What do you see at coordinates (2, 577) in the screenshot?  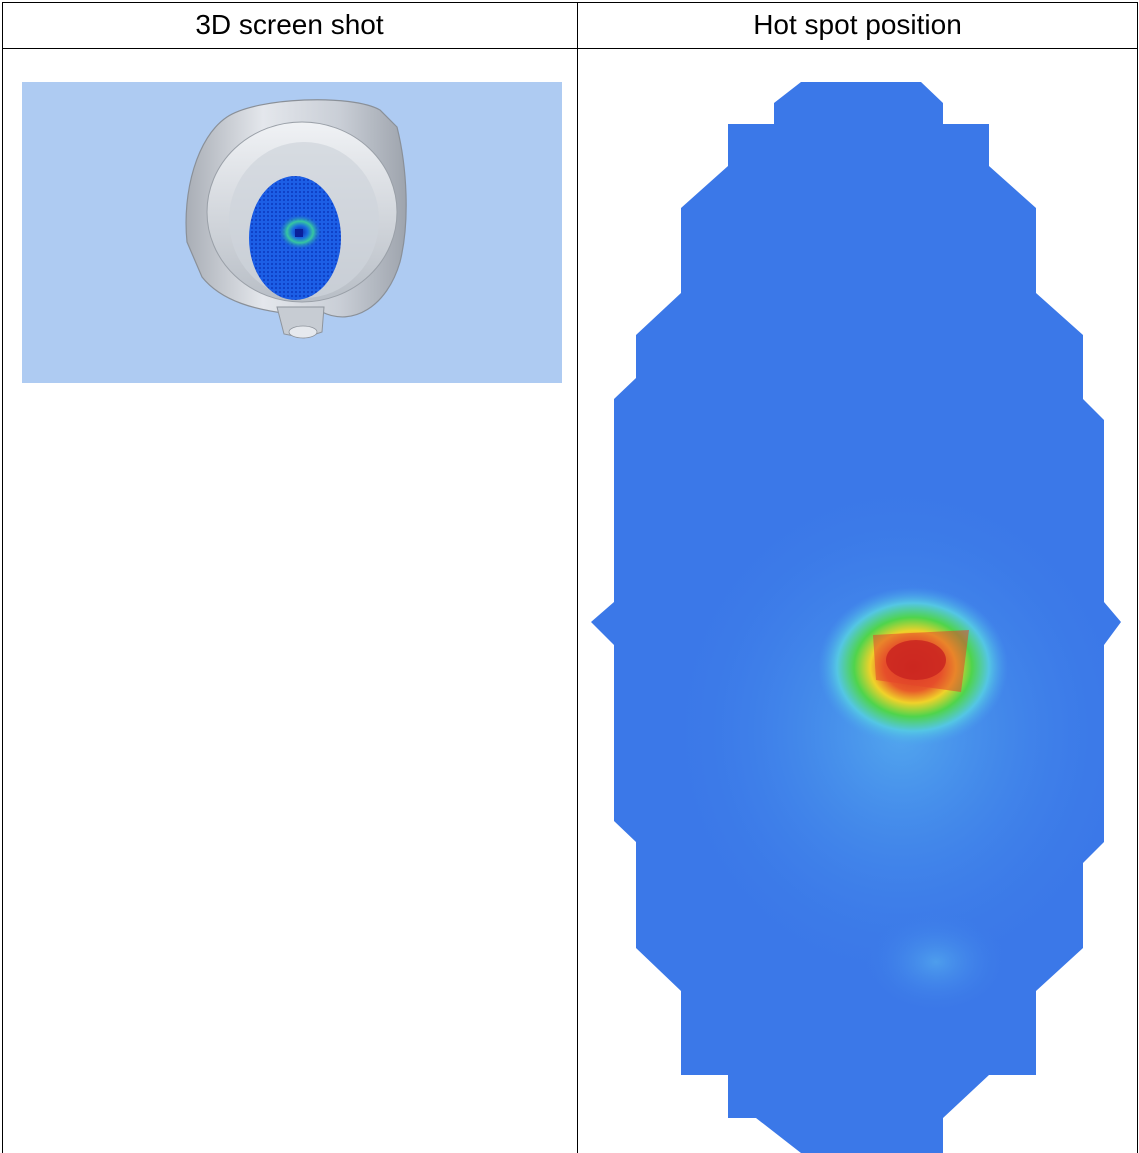 I see `table-border-left` at bounding box center [2, 577].